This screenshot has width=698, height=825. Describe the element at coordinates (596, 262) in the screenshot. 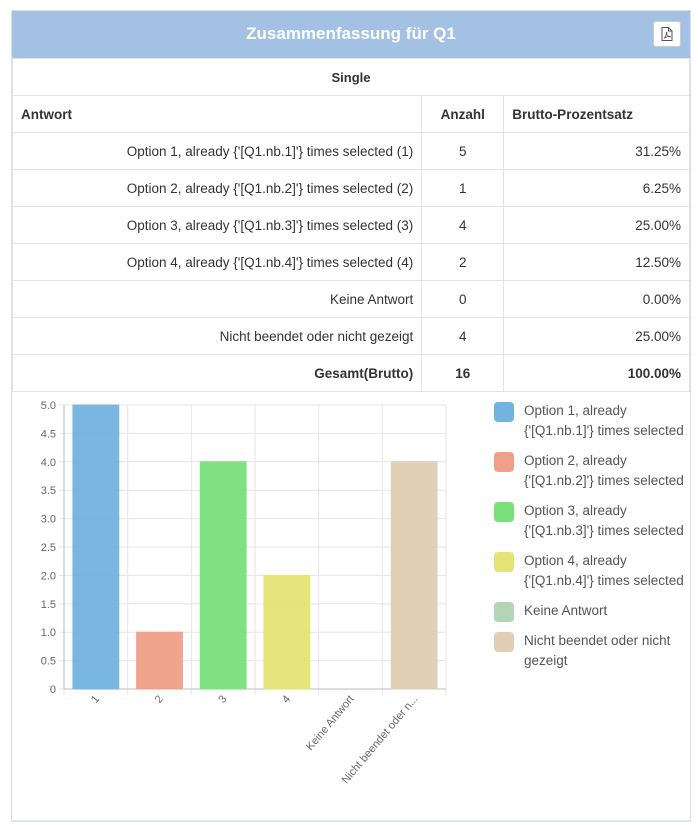

I see `row-percent: 12.50%` at that location.